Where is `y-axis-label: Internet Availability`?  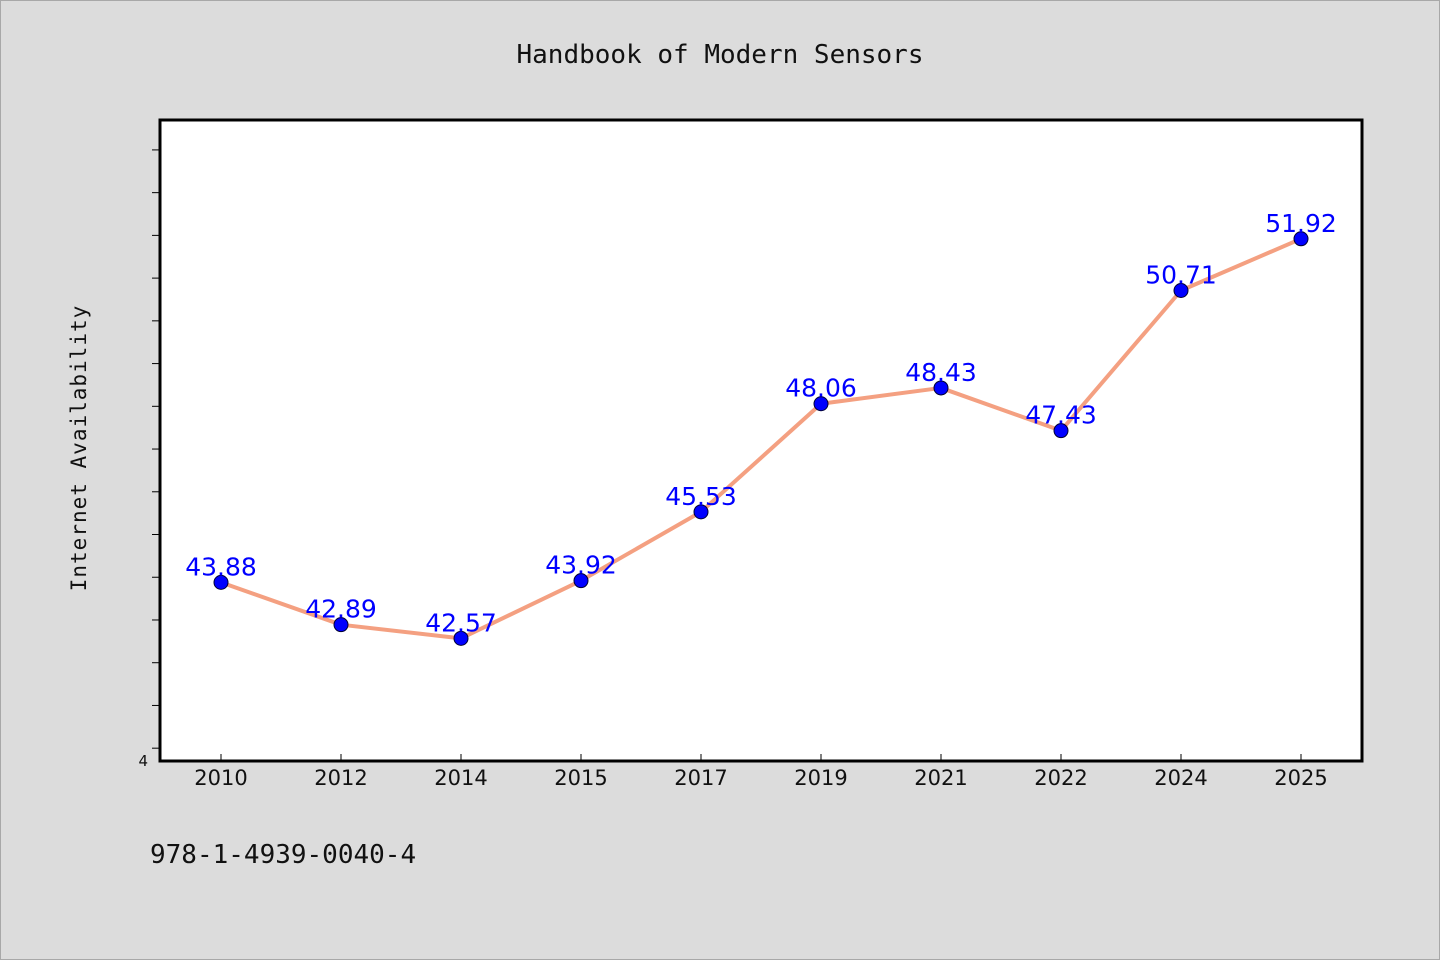
y-axis-label: Internet Availability is located at coordinates (79, 448).